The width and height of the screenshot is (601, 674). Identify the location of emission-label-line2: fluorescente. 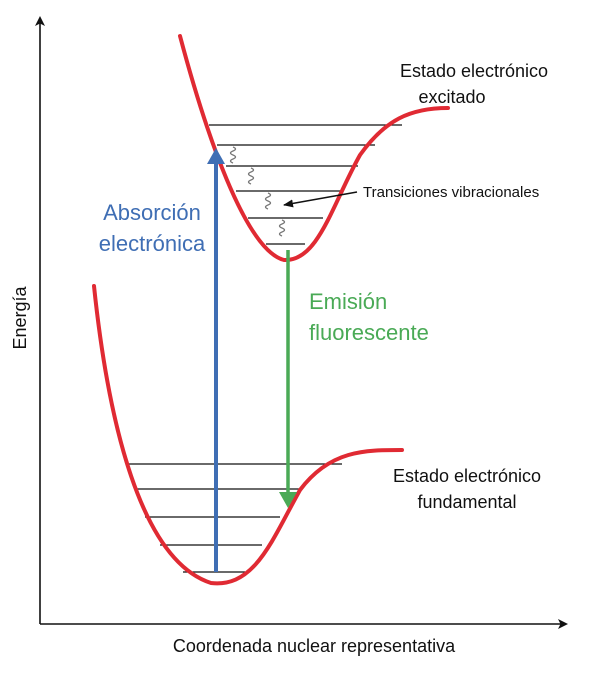
(369, 332).